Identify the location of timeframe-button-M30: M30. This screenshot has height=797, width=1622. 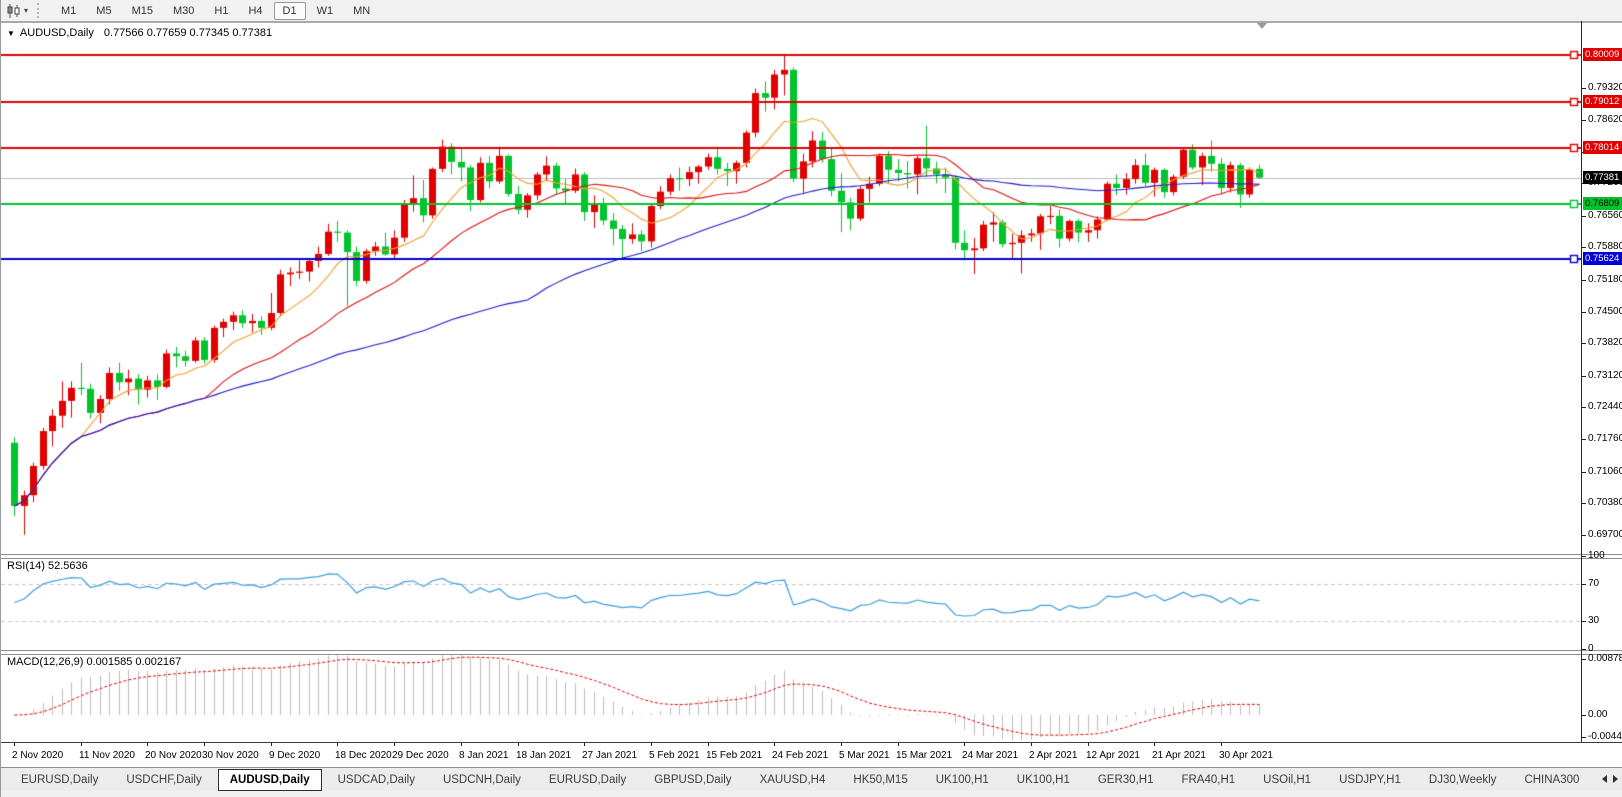
(183, 10).